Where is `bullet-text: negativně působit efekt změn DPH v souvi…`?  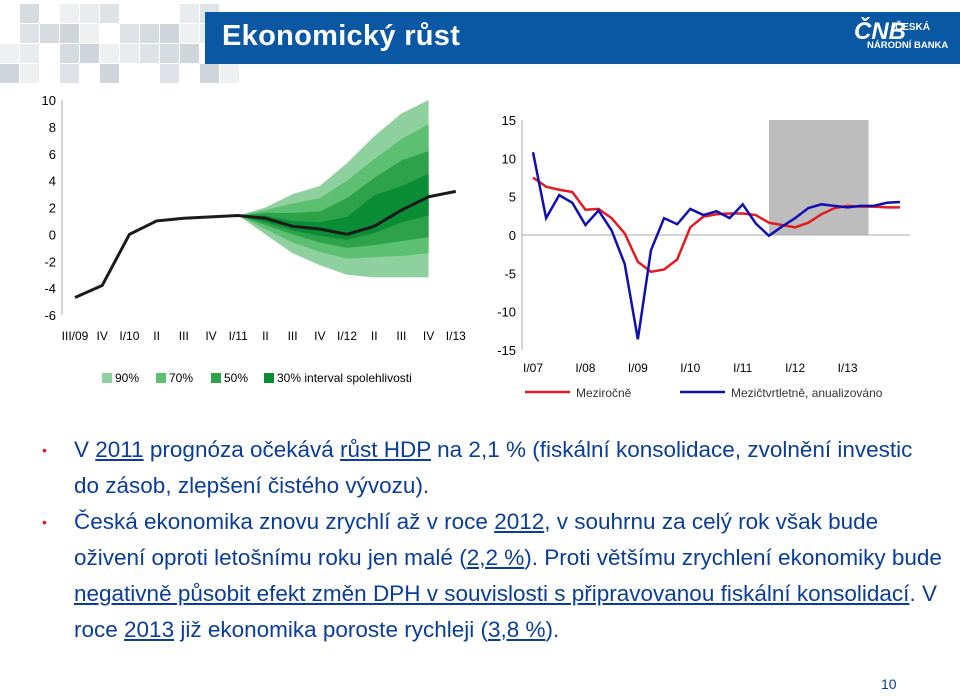
bullet-text: negativně působit efekt změn DPH v souvi… is located at coordinates (491, 593).